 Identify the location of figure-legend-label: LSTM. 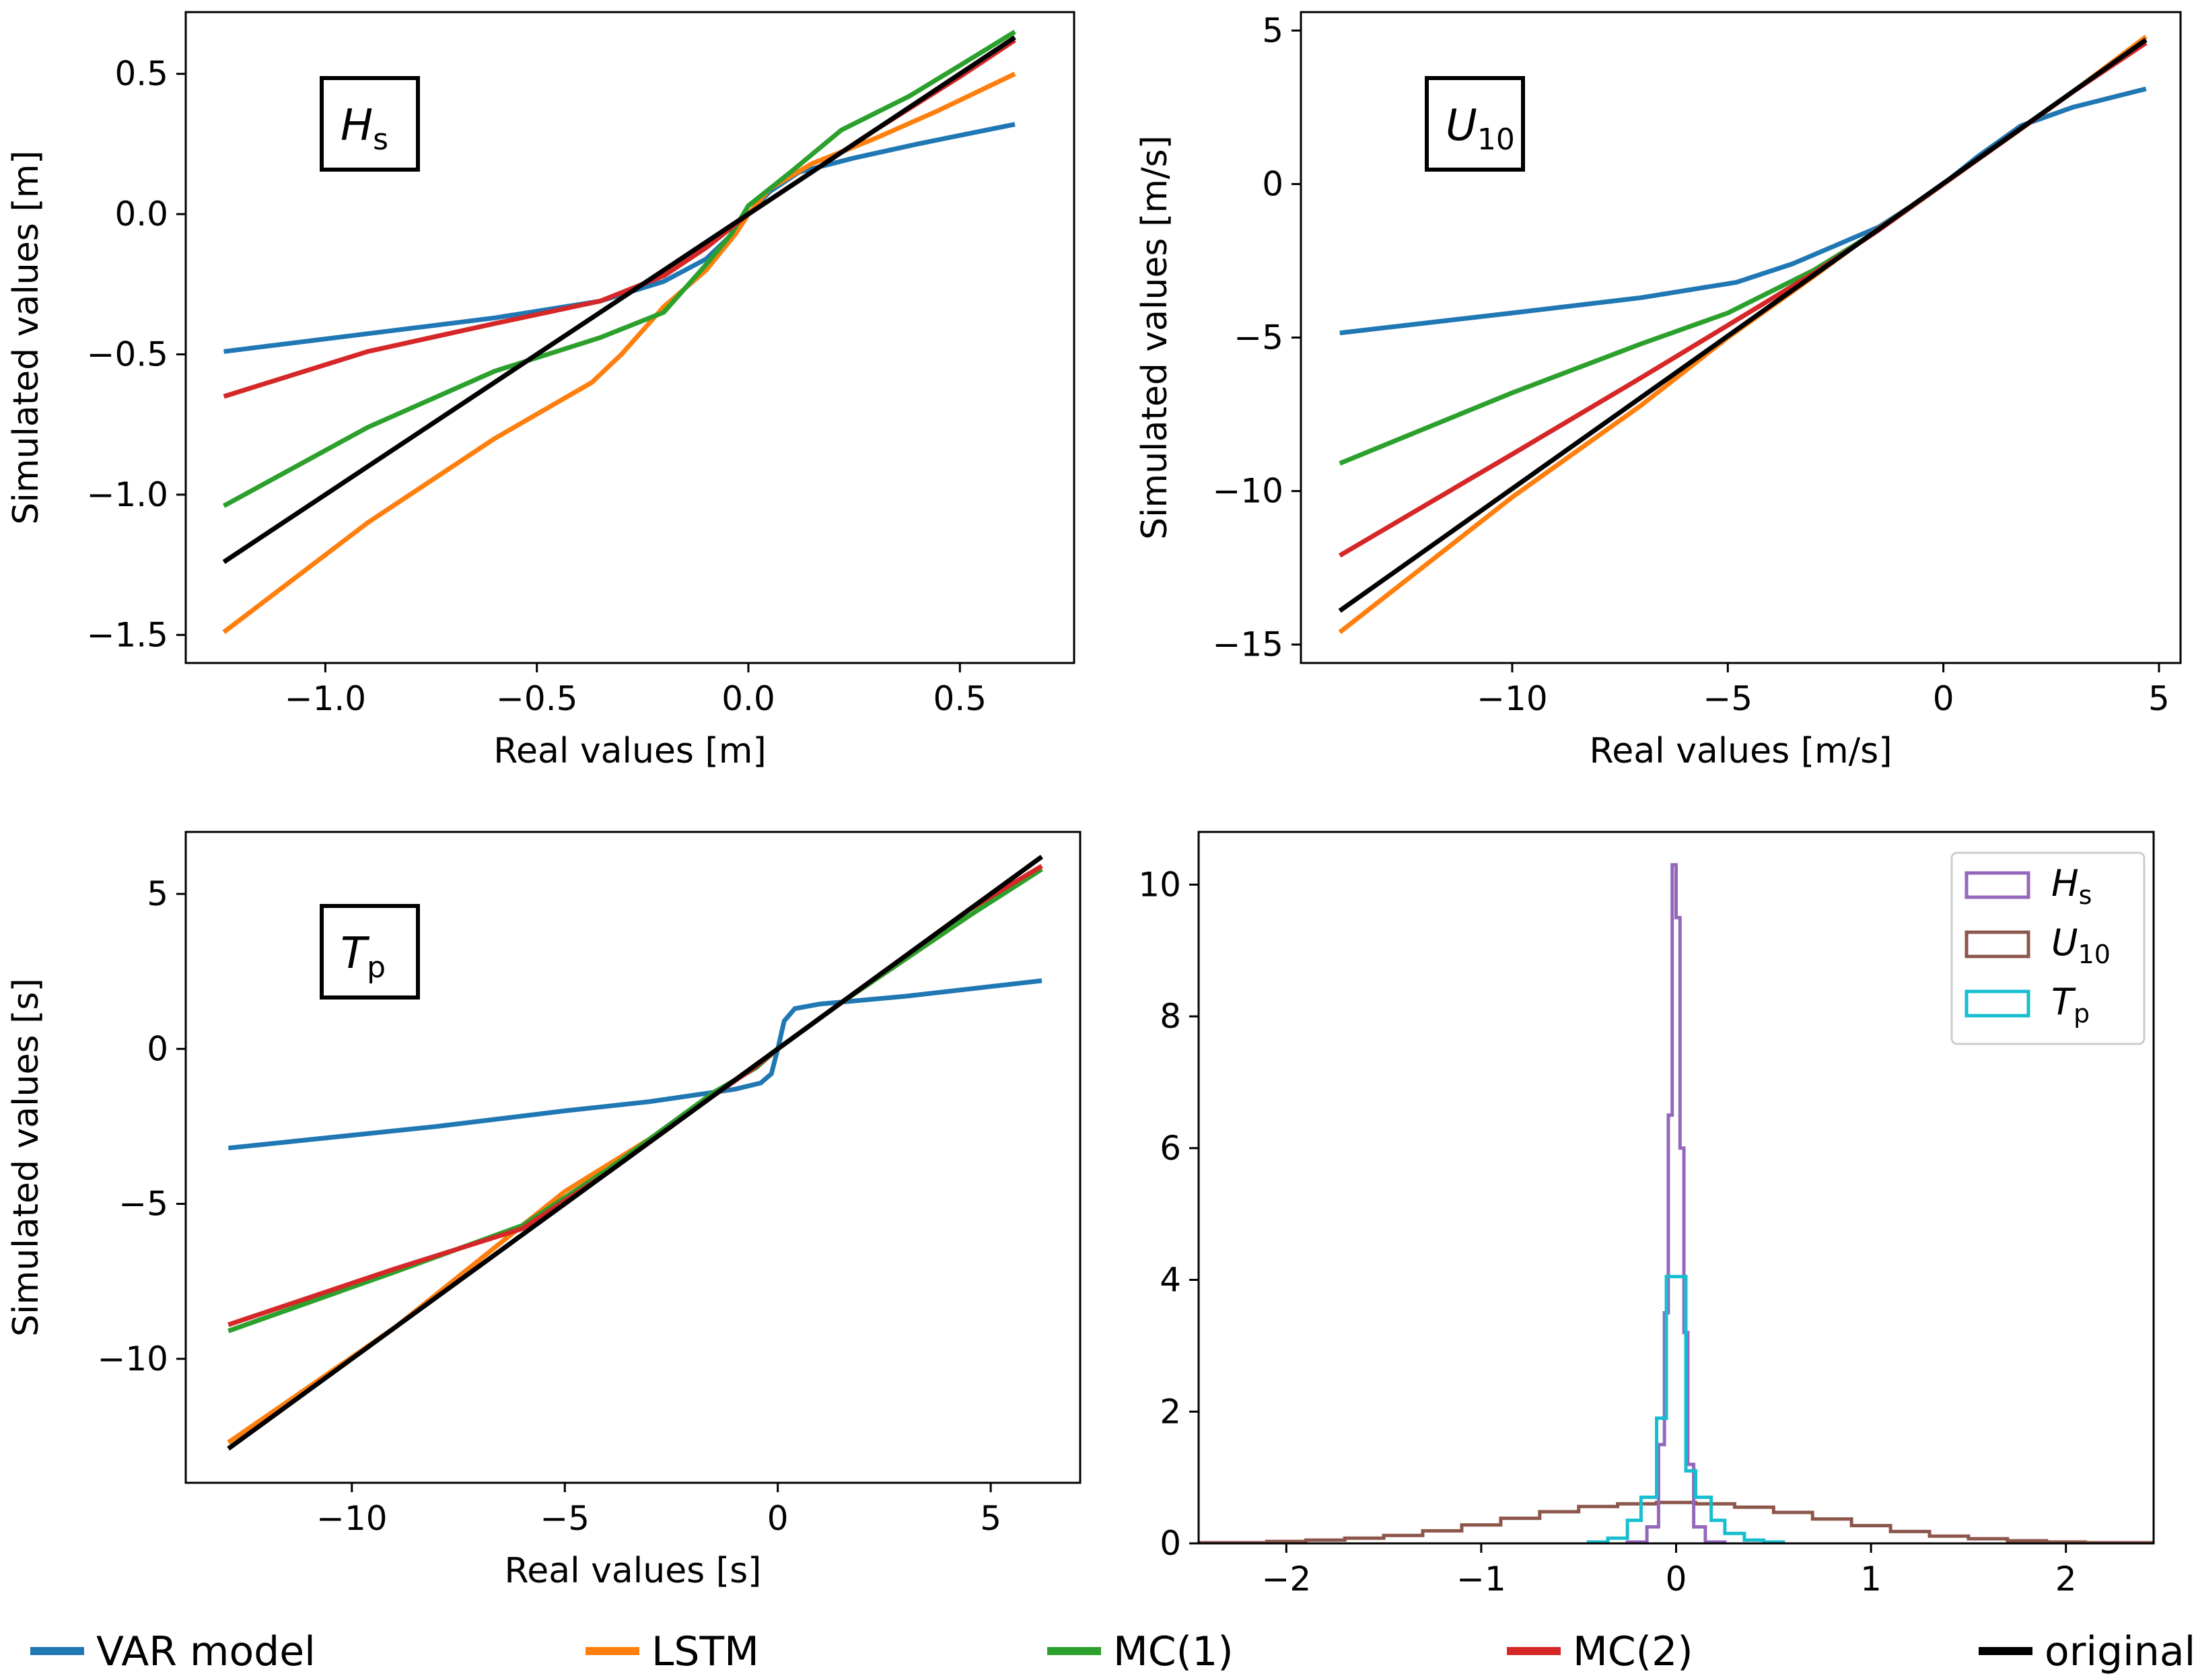
(705, 1652).